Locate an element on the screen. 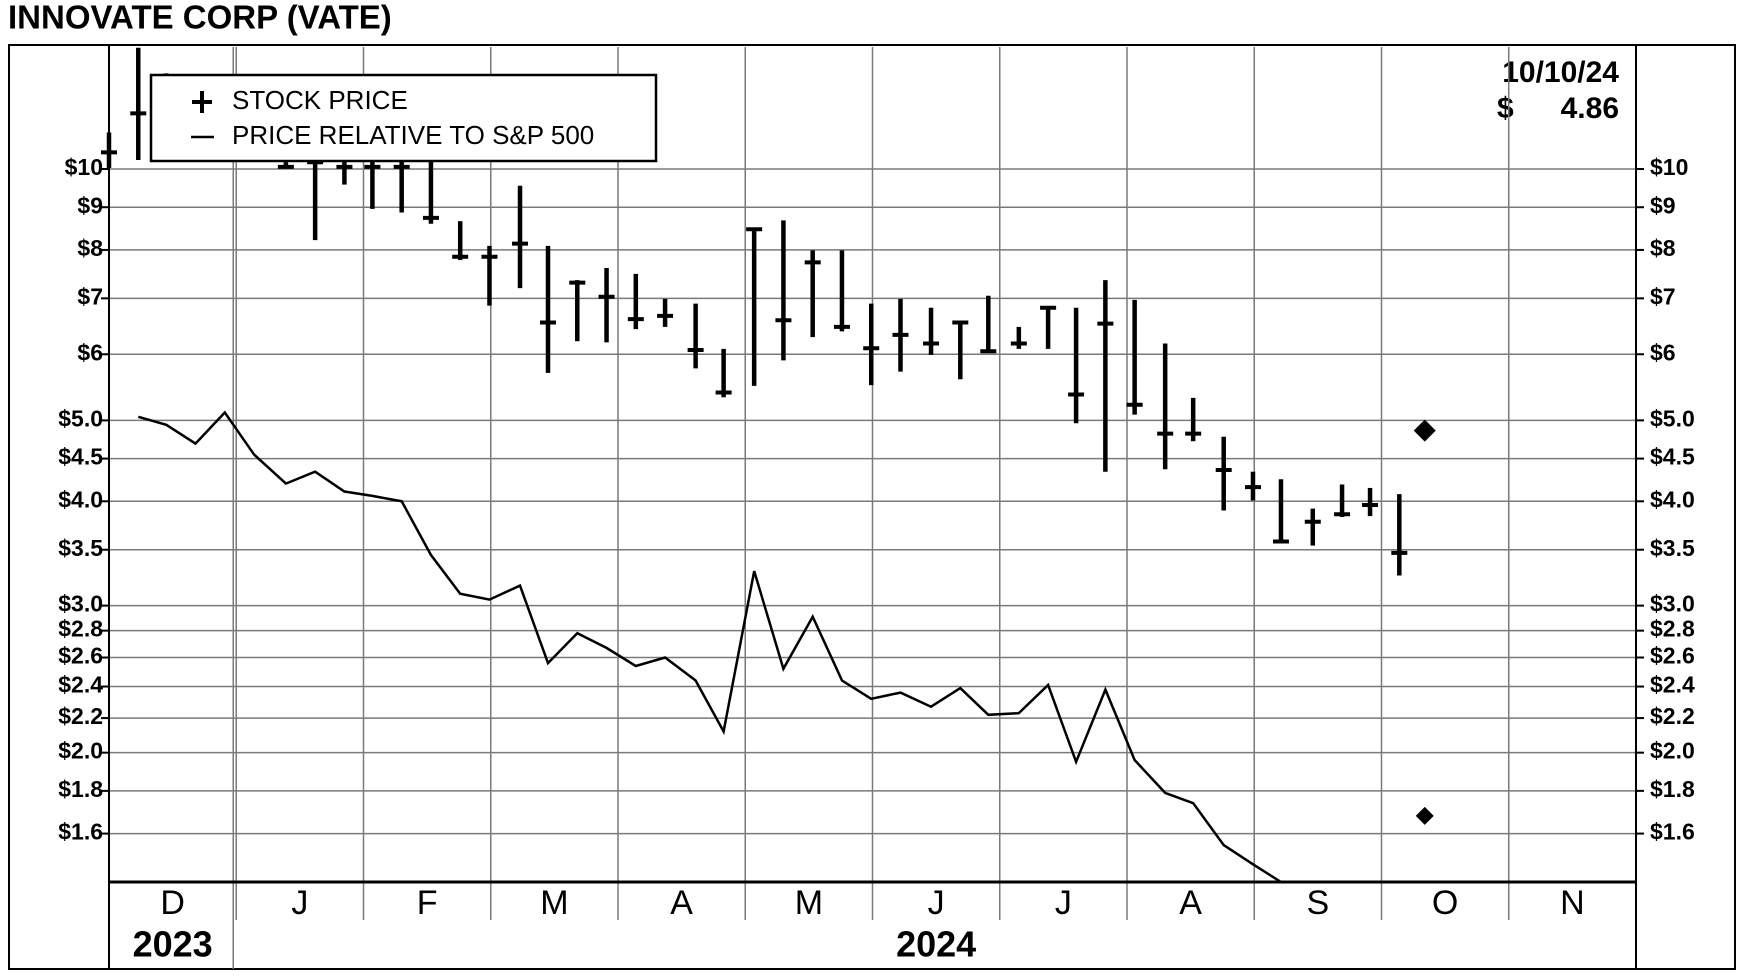 This screenshot has height=976, width=1744. y2-tick-label: $1.6 is located at coordinates (1672, 832).